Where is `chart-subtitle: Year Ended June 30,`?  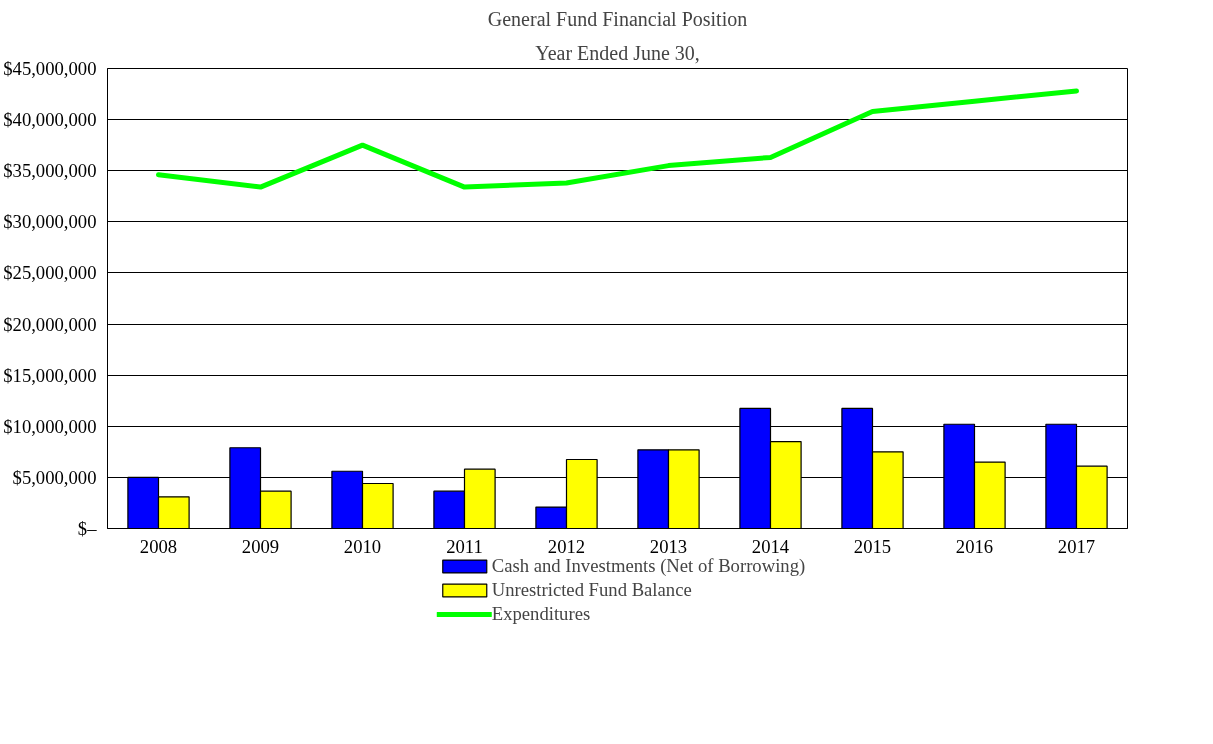 chart-subtitle: Year Ended June 30, is located at coordinates (617, 52).